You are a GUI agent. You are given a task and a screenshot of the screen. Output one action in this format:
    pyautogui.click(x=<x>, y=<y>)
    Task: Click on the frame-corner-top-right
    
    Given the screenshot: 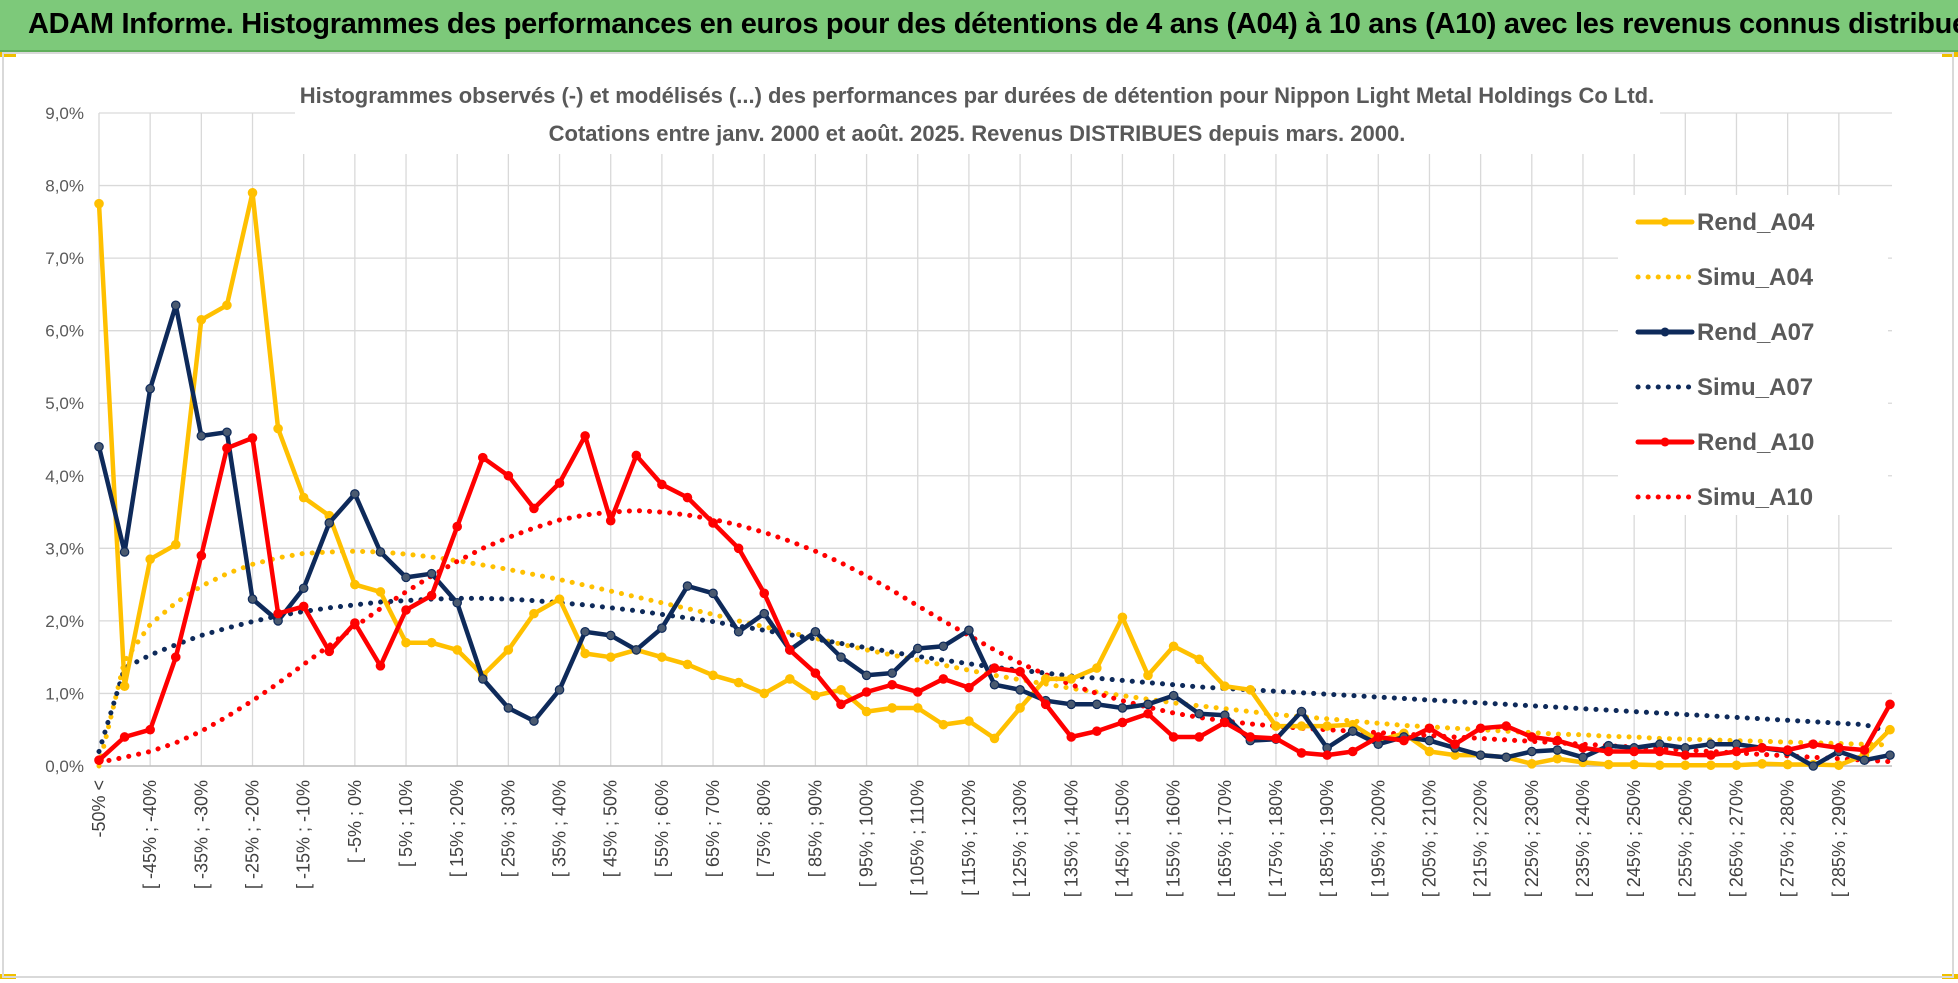 What is the action you would take?
    pyautogui.click(x=1950, y=54)
    